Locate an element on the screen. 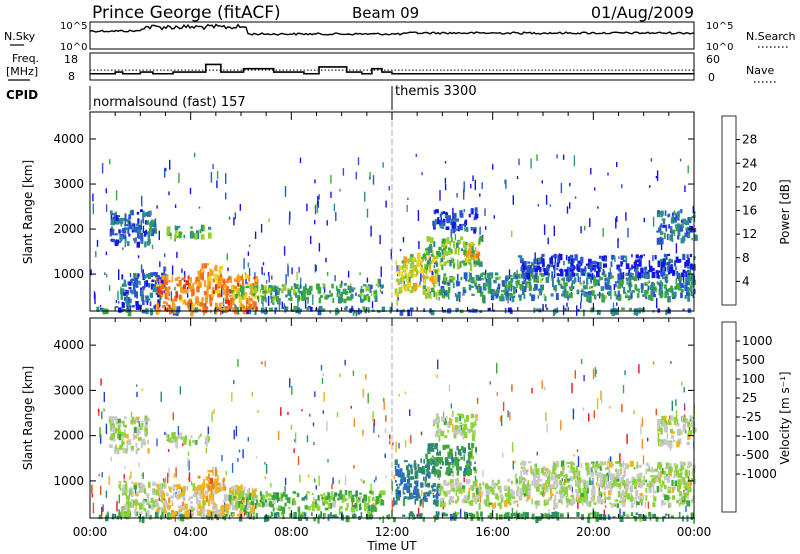 The image size is (800, 554). power-ylabel: Slant Range [km] is located at coordinates (28, 212).